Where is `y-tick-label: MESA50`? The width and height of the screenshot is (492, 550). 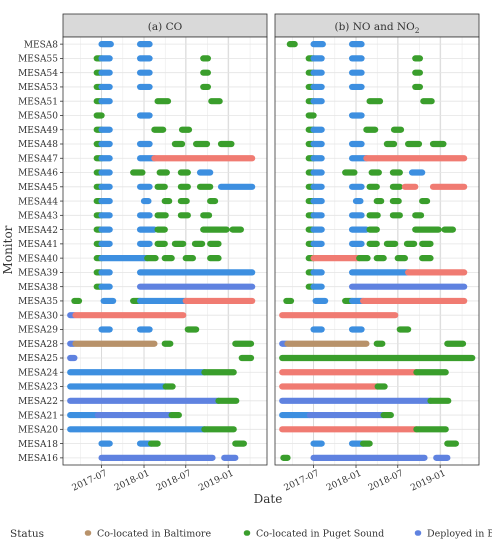
y-tick-label: MESA50 is located at coordinates (38, 117).